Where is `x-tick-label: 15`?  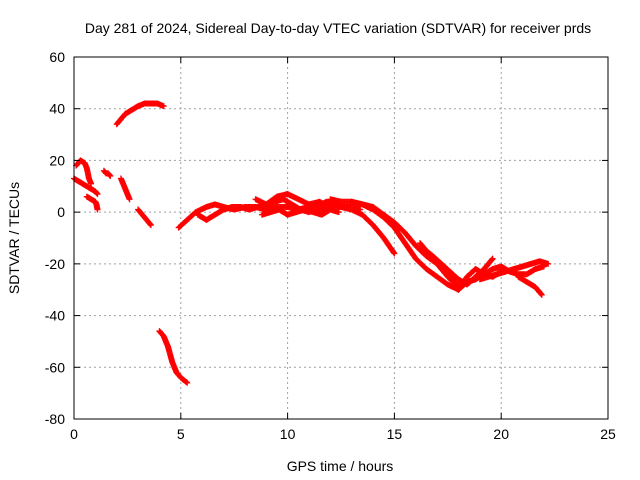
x-tick-label: 15 is located at coordinates (395, 434).